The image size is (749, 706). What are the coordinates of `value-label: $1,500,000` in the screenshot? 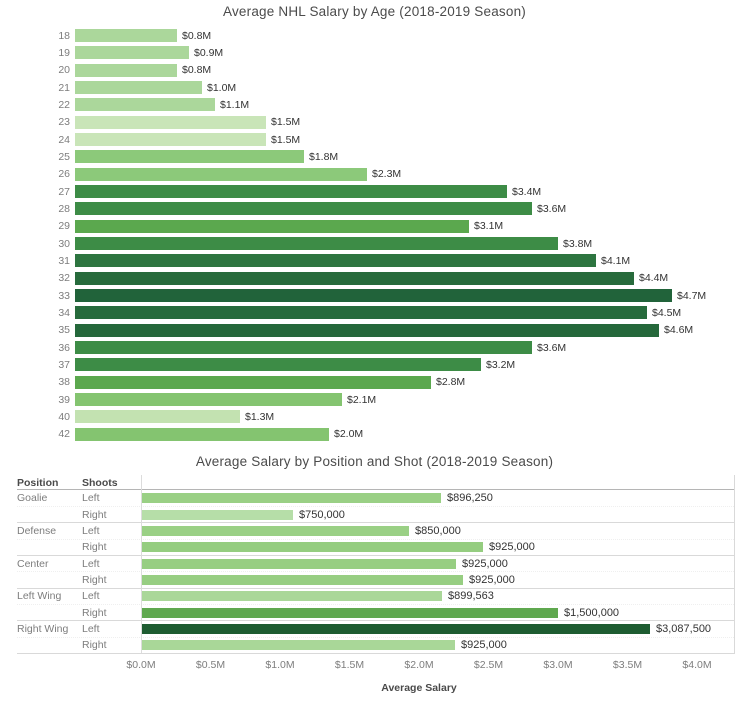 It's located at (592, 612).